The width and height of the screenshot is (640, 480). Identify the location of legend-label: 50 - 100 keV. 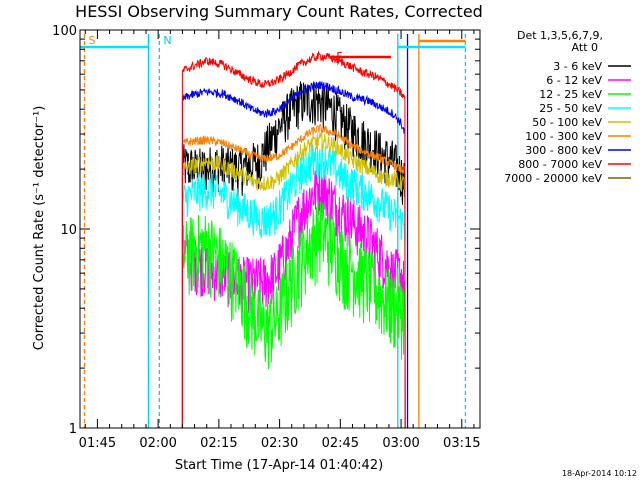
(567, 122).